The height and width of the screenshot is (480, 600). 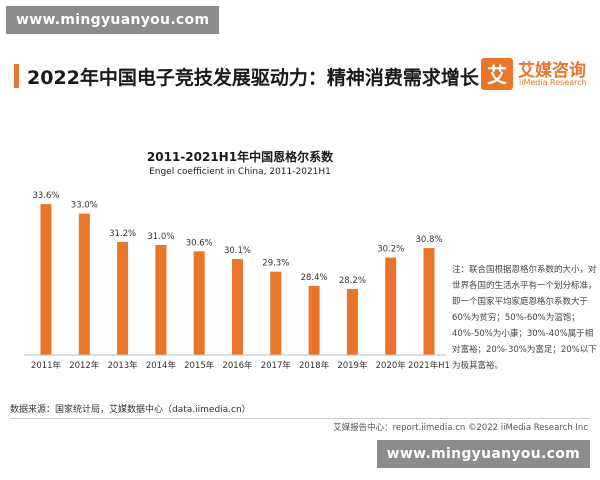 I want to click on x-tick-label: 2016年, so click(x=237, y=365).